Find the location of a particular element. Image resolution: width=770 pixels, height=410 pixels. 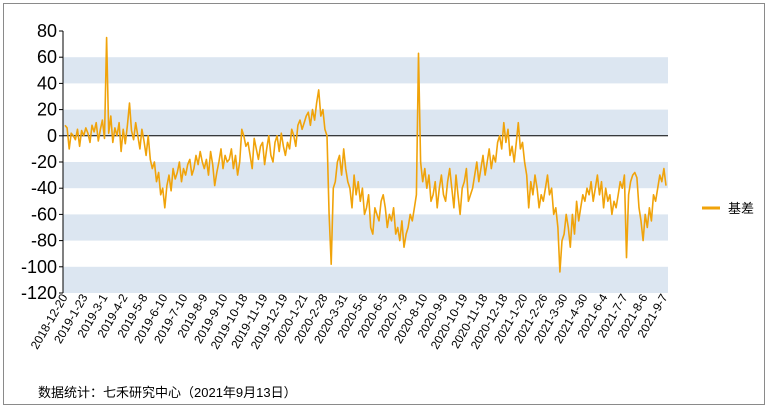

y-tick-label: 20 is located at coordinates (47, 110).